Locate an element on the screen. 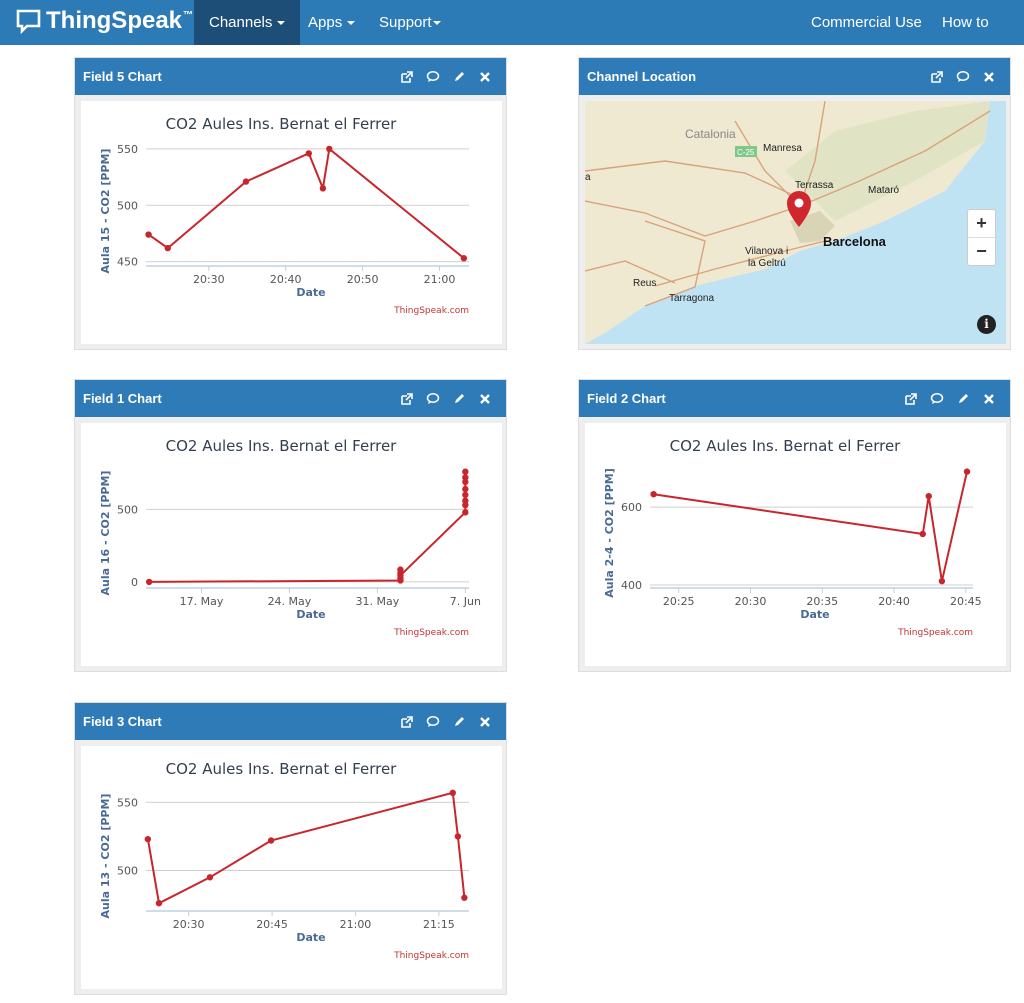 The image size is (1024, 1003). series-line is located at coordinates (306, 203).